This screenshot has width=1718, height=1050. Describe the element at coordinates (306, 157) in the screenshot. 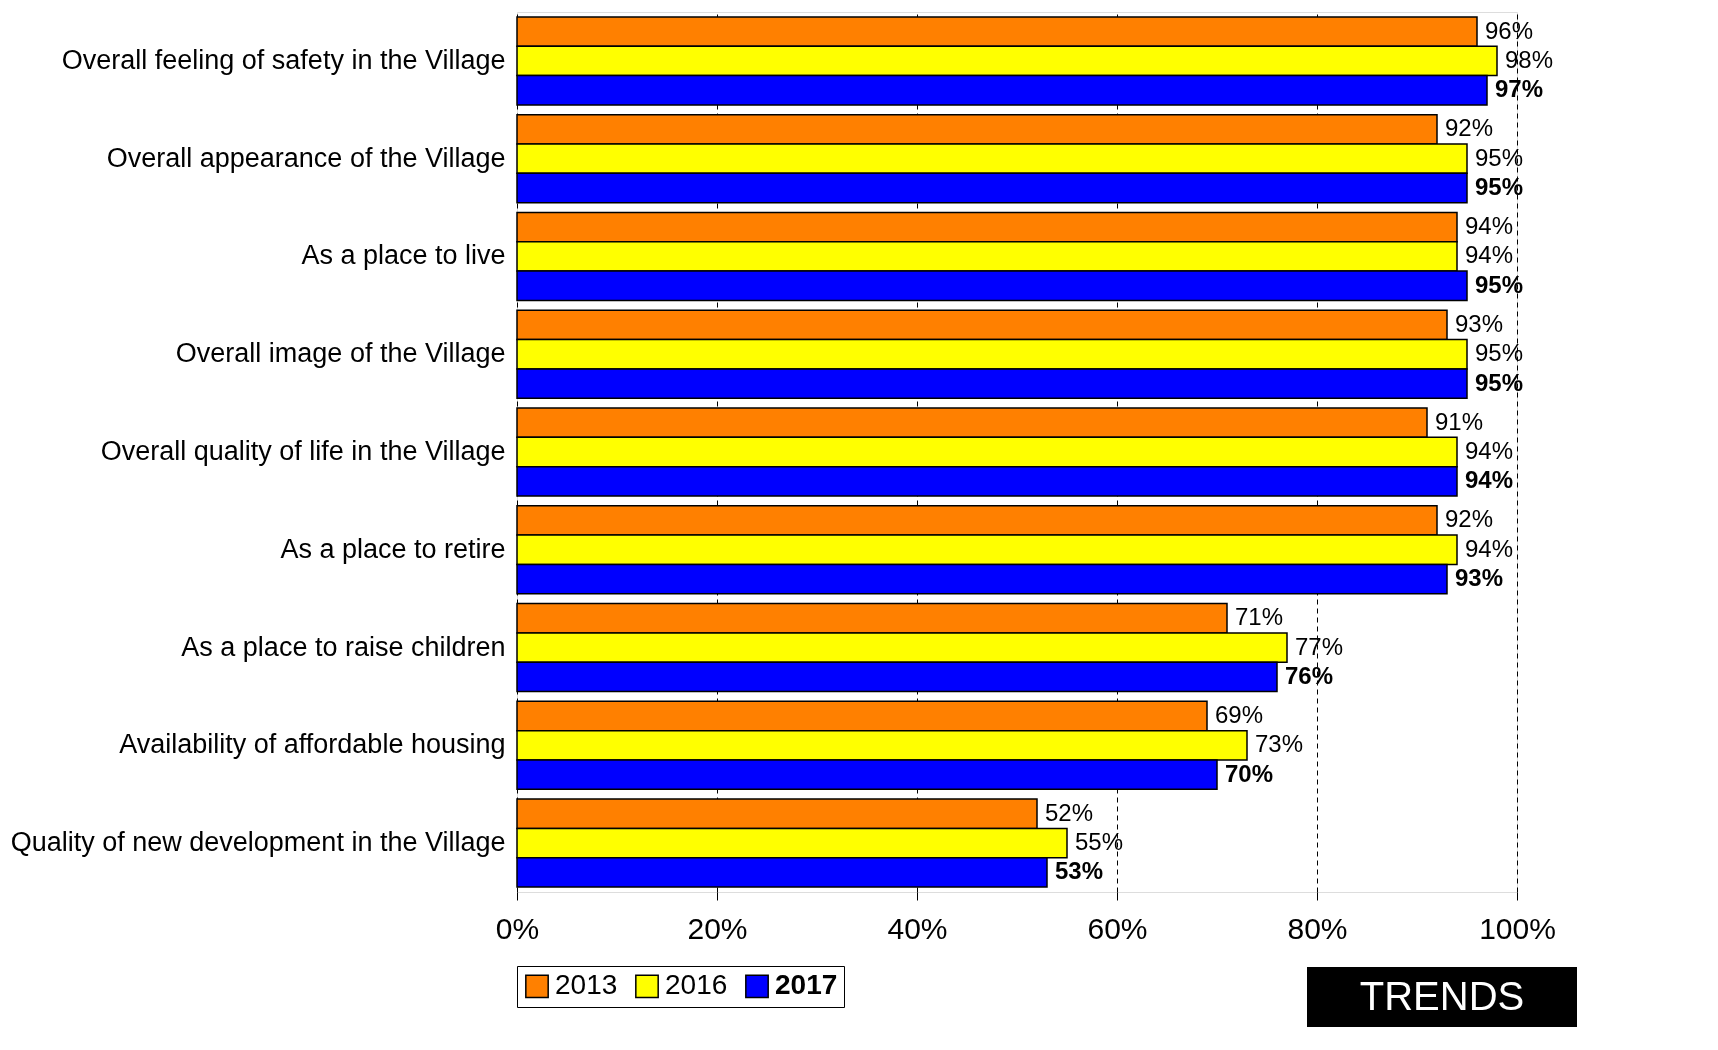

I see `y-tick-label: Overall appearance of the Village` at that location.